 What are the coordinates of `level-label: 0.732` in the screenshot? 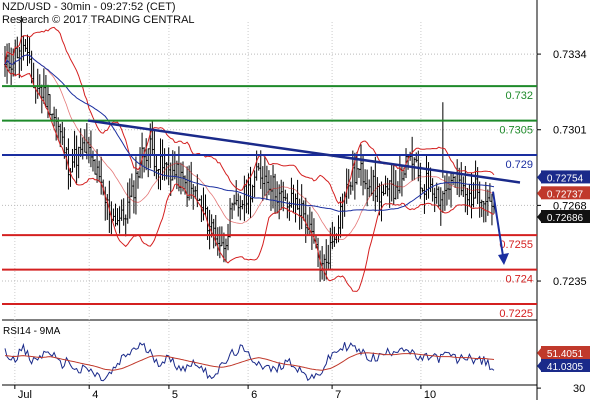 It's located at (519, 96).